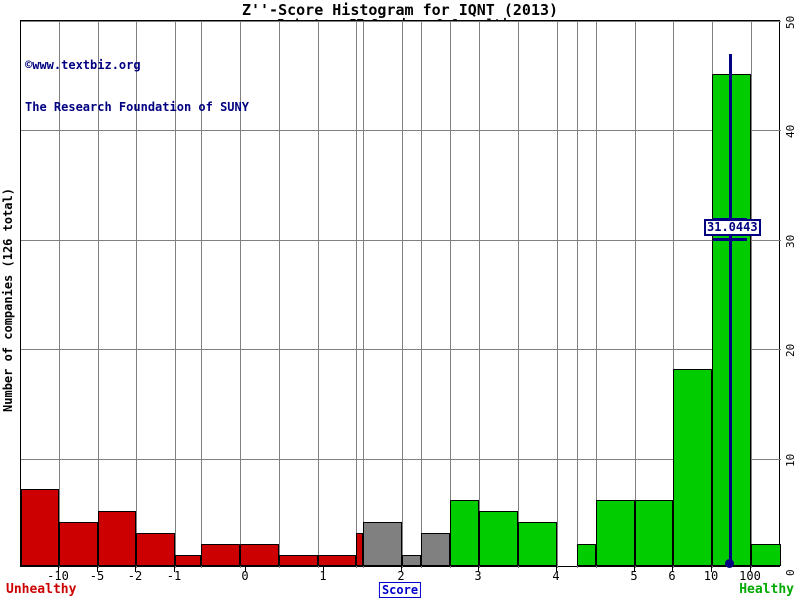 Image resolution: width=800 pixels, height=600 pixels. Describe the element at coordinates (41, 589) in the screenshot. I see `unhealthy-label: Unhealthy` at that location.